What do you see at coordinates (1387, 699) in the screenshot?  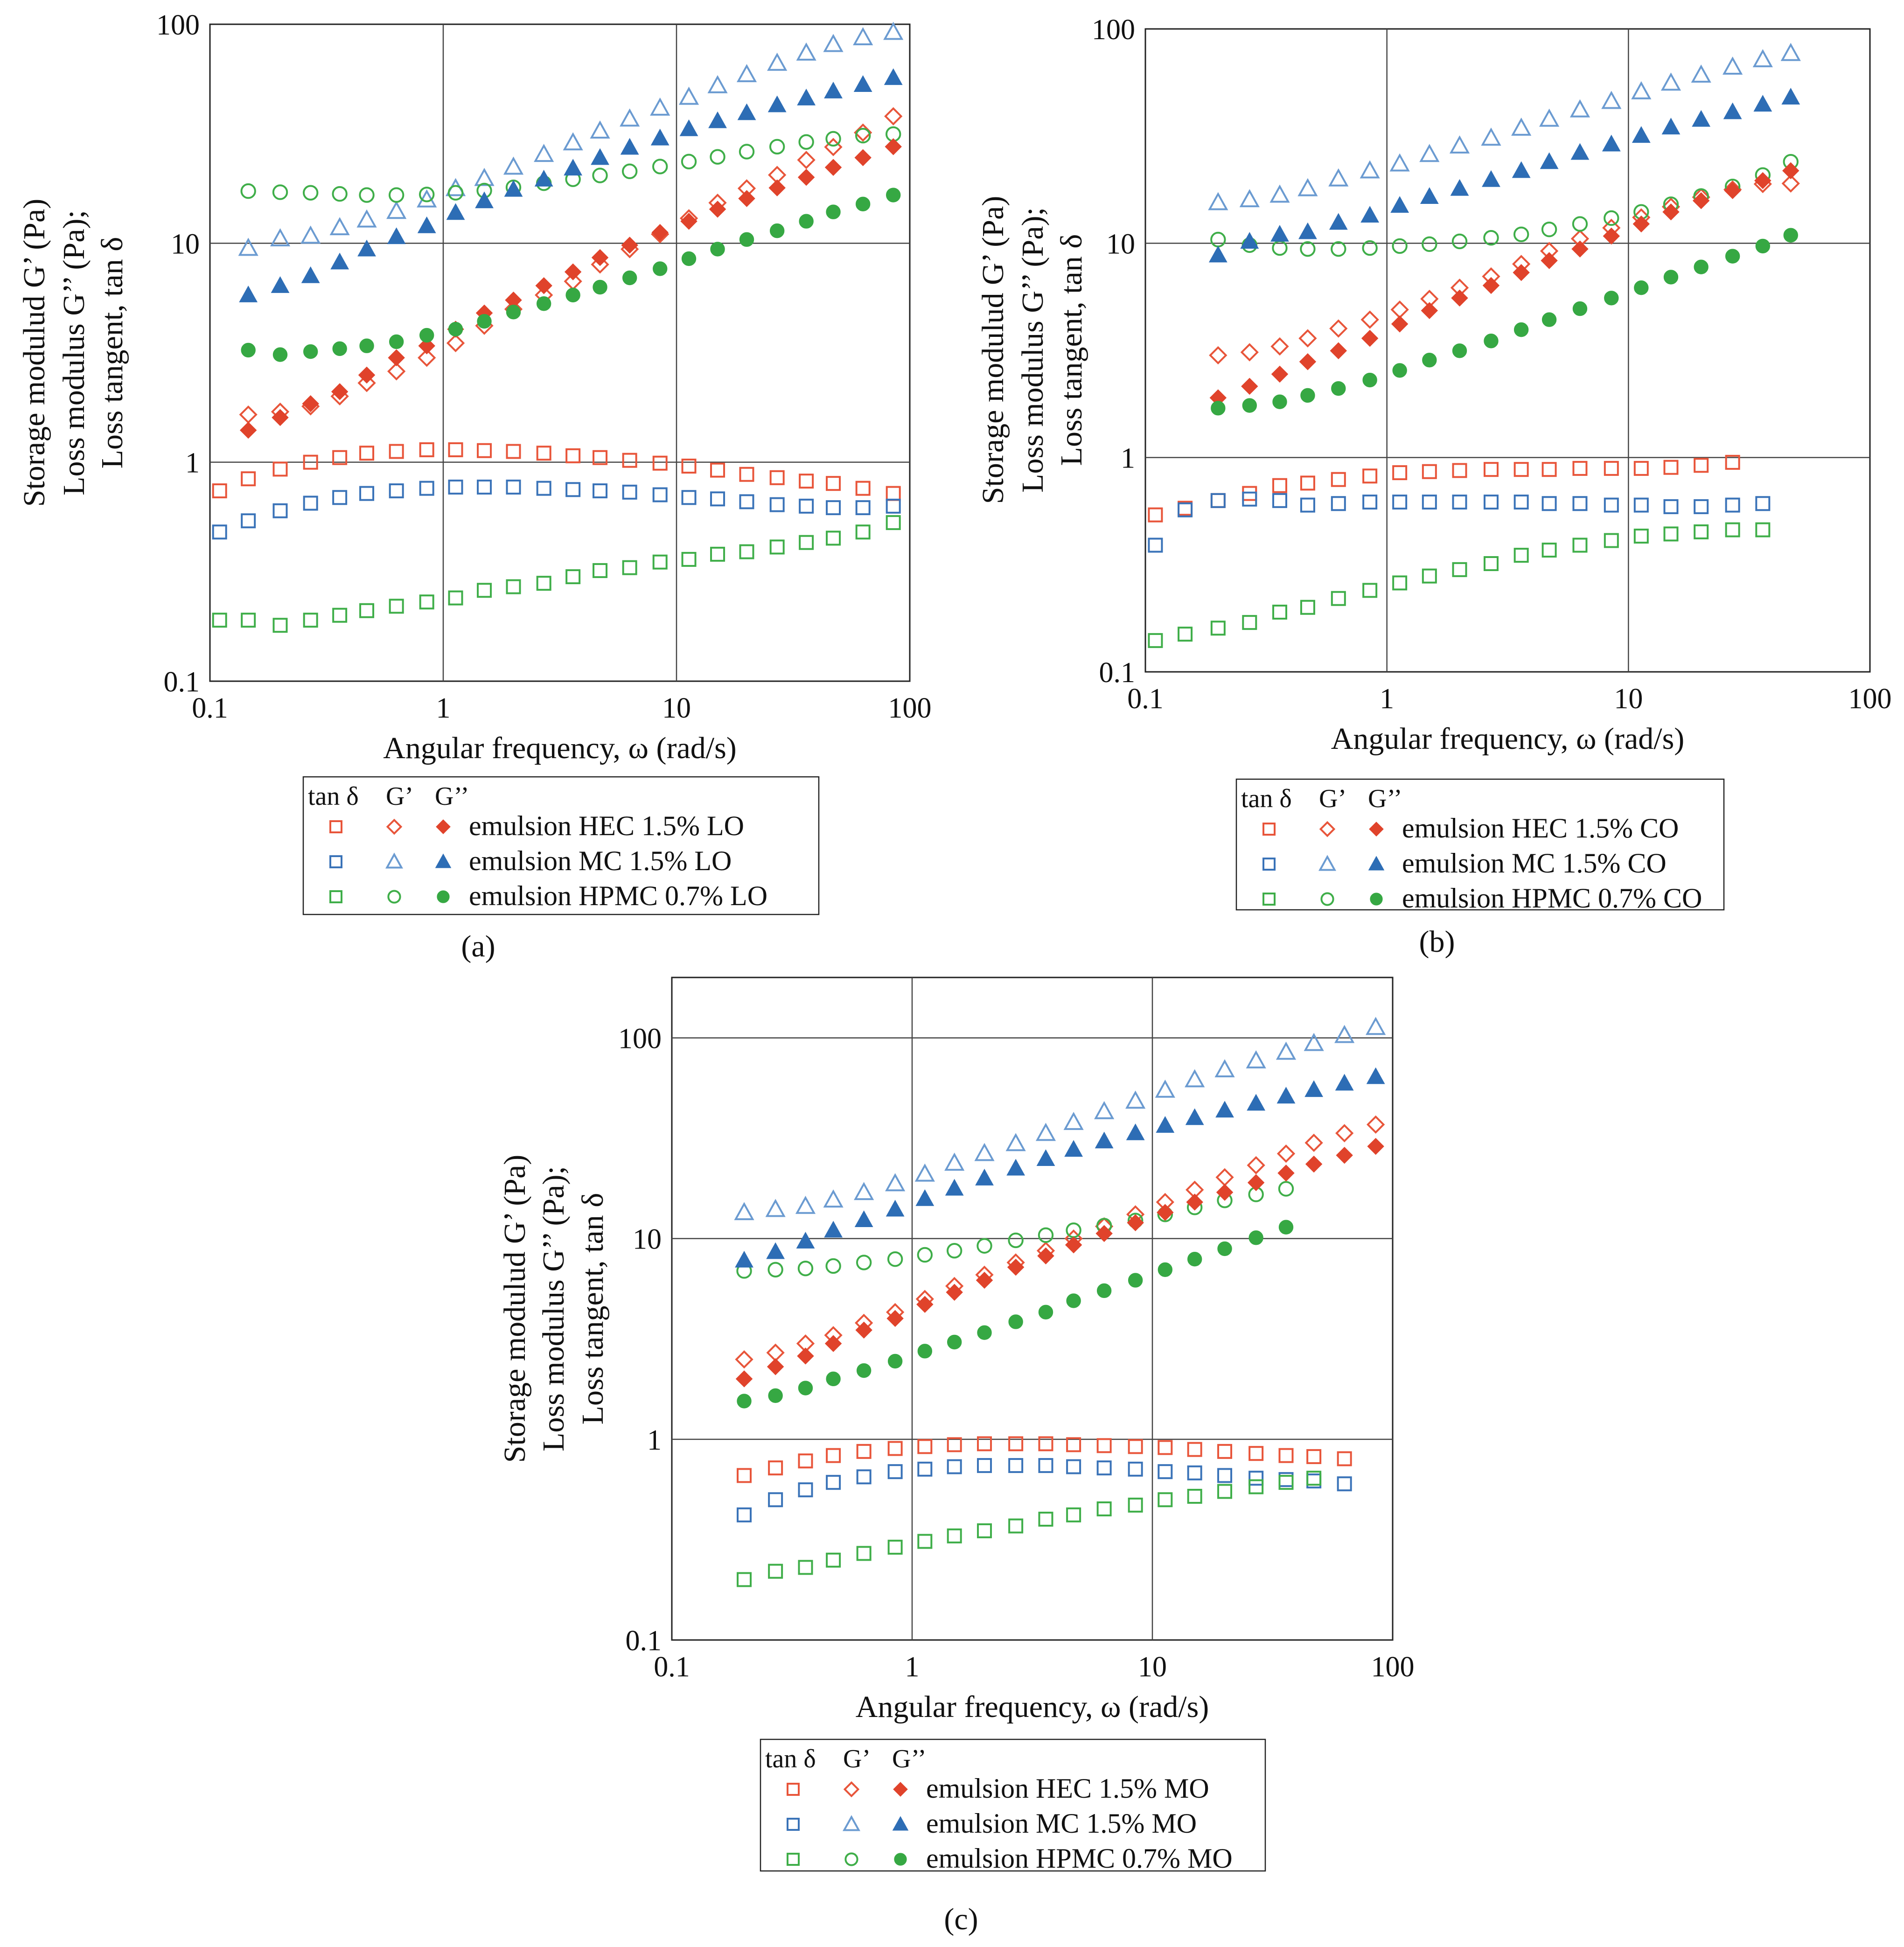 I see `x-tick-label: 1` at bounding box center [1387, 699].